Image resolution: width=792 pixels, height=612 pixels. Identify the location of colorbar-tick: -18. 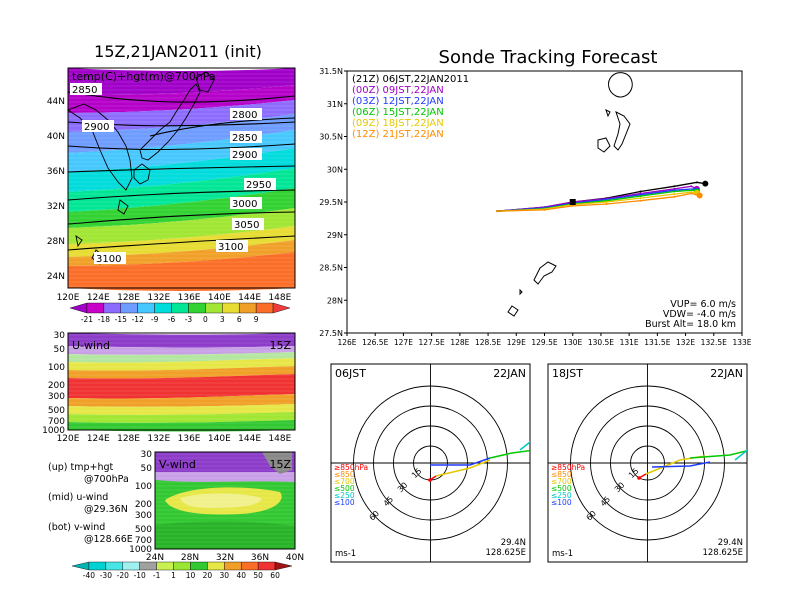
(104, 319).